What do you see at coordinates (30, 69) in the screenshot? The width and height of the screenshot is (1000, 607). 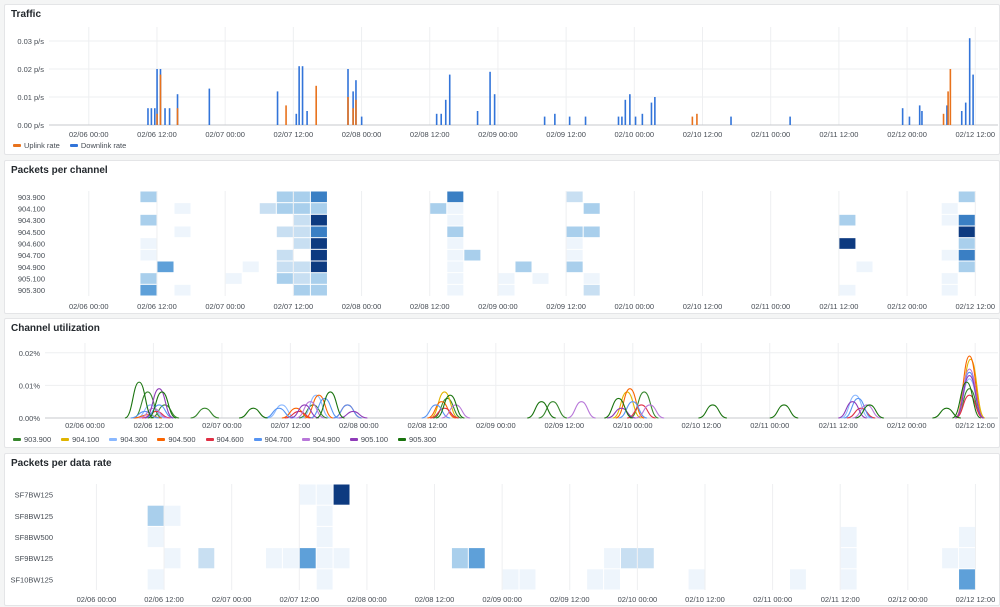 I see `y-tick-label: 0.02 p/s` at bounding box center [30, 69].